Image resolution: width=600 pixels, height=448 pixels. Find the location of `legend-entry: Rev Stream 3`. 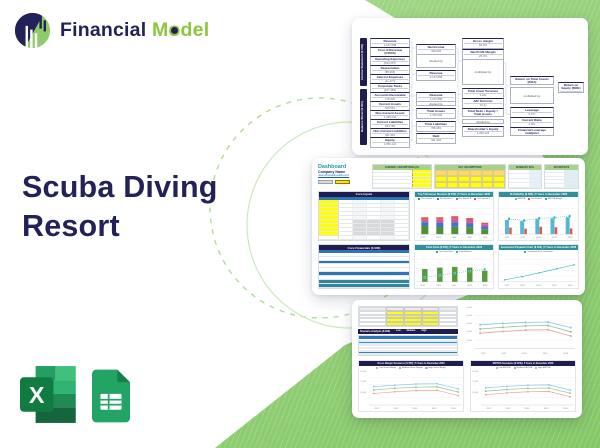

legend-entry: Rev Stream 3 is located at coordinates (463, 198).